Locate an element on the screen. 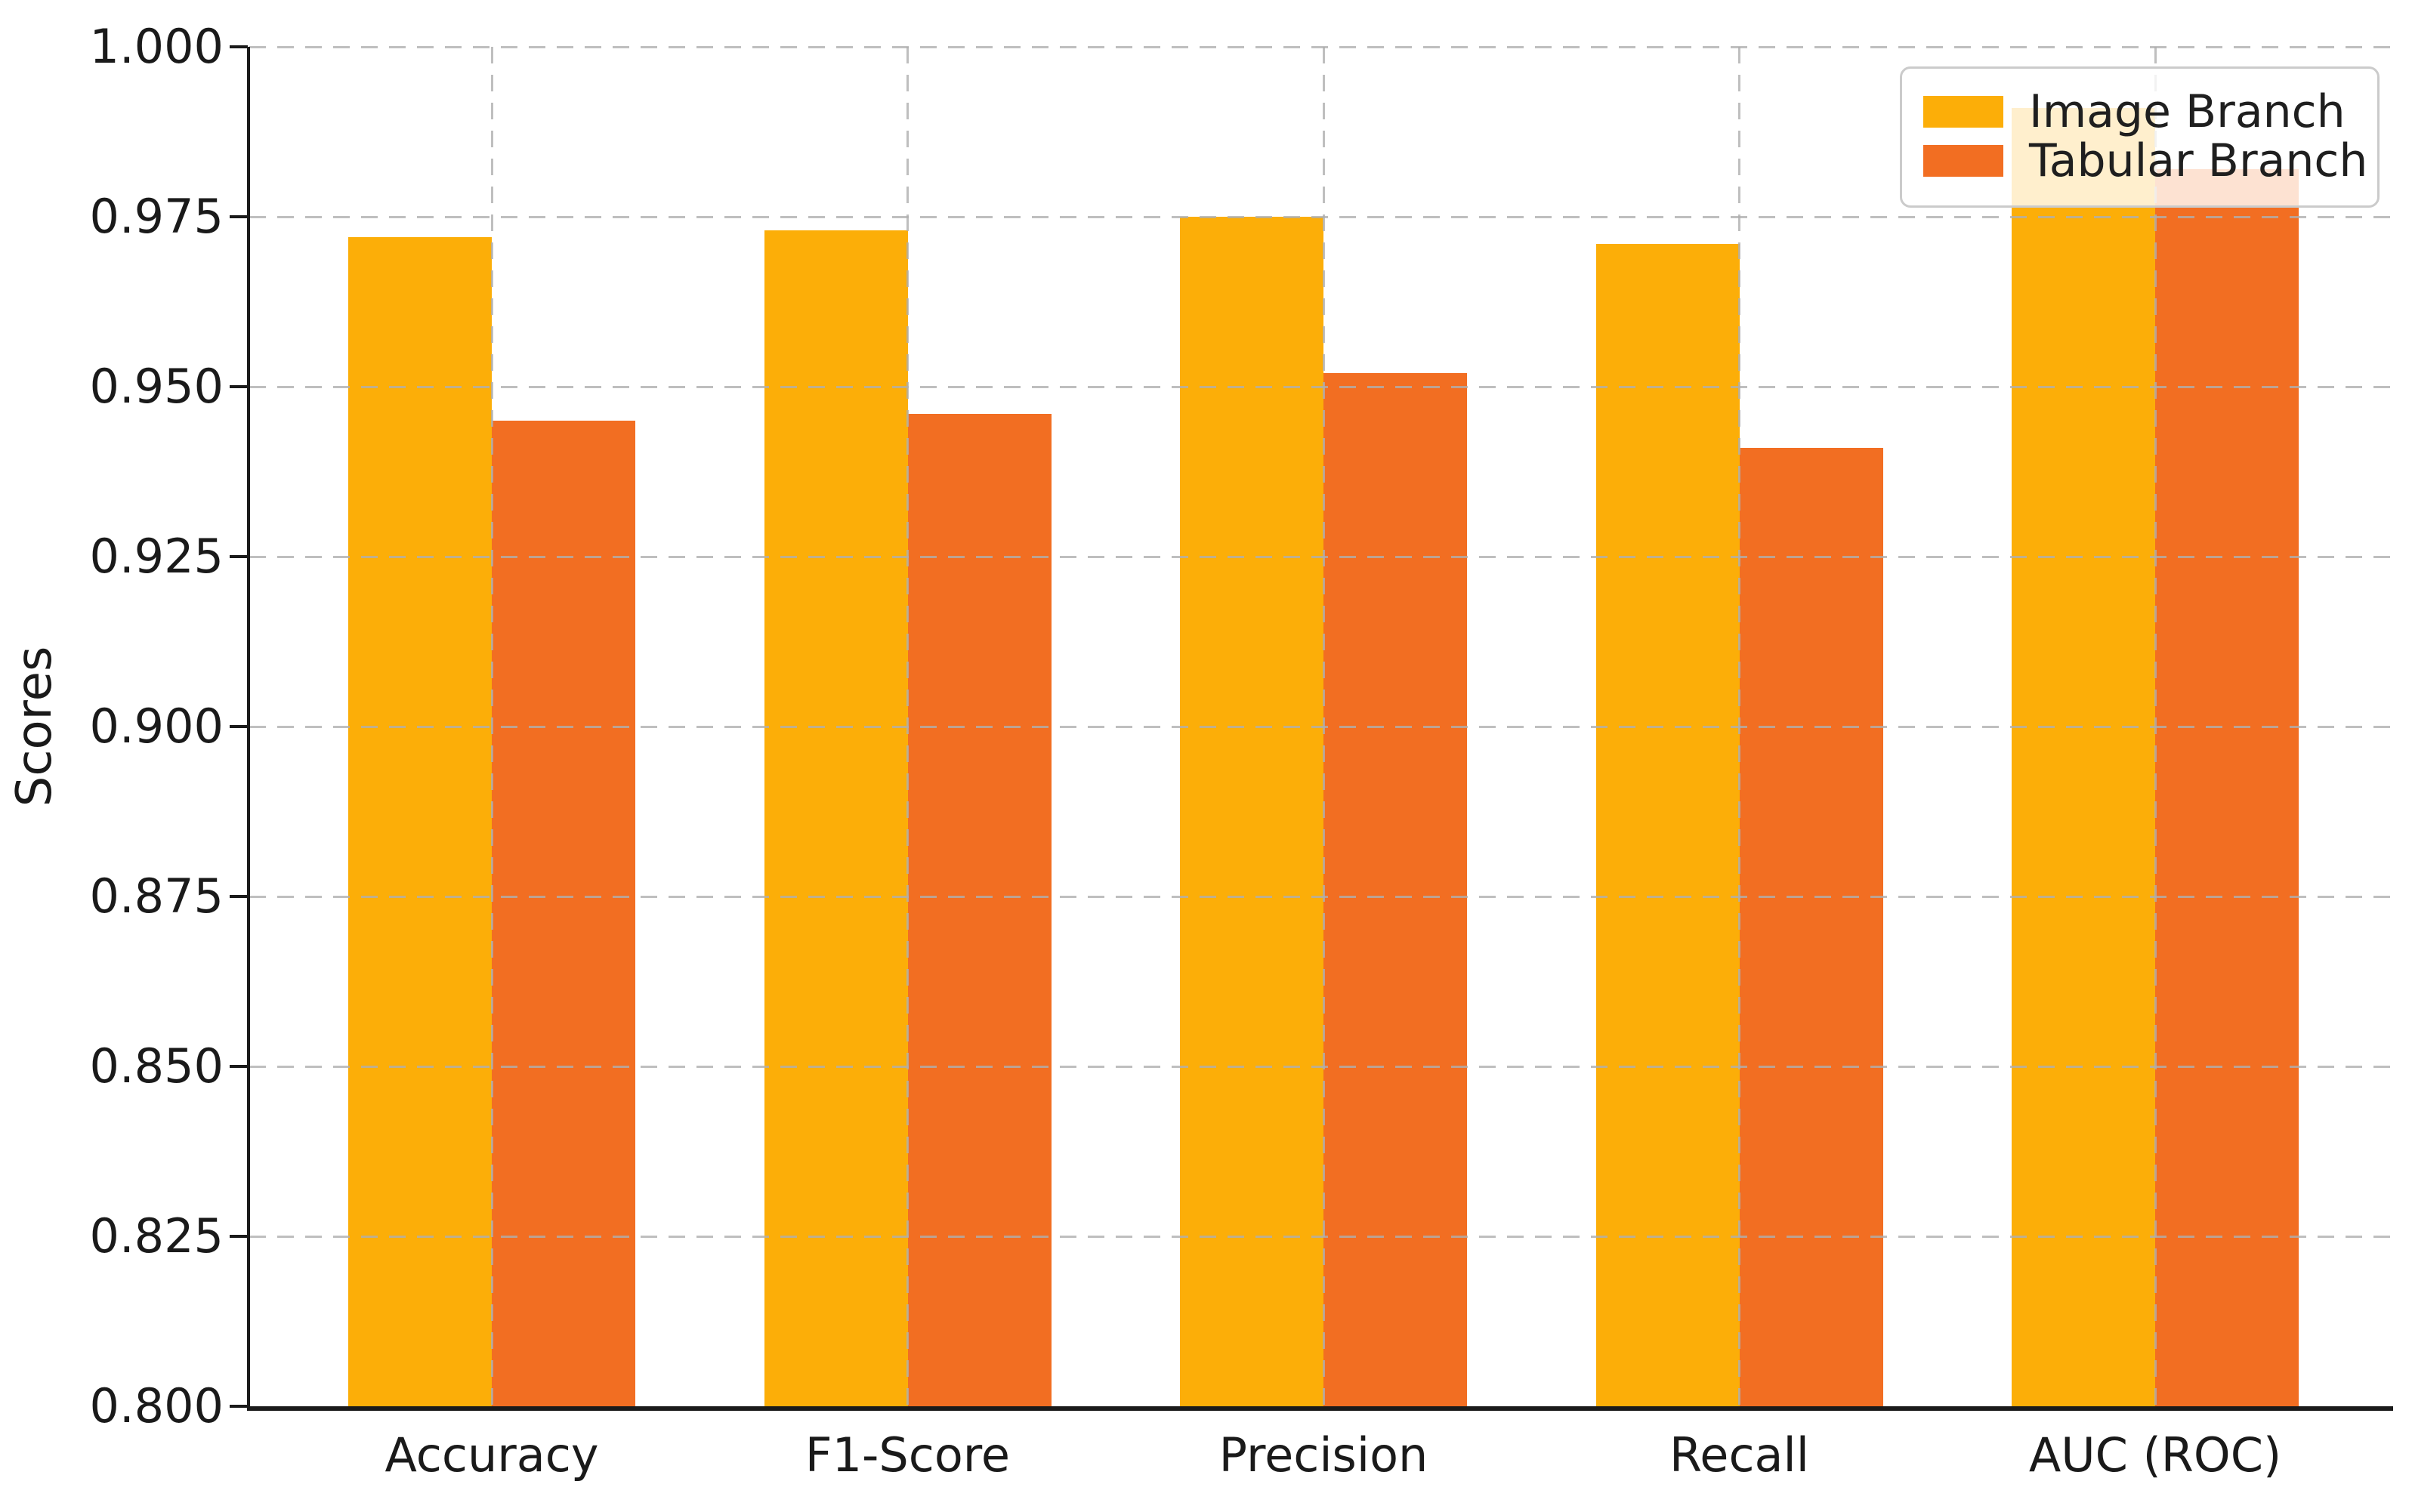  gridline-y-0.825 is located at coordinates (1321, 1237).